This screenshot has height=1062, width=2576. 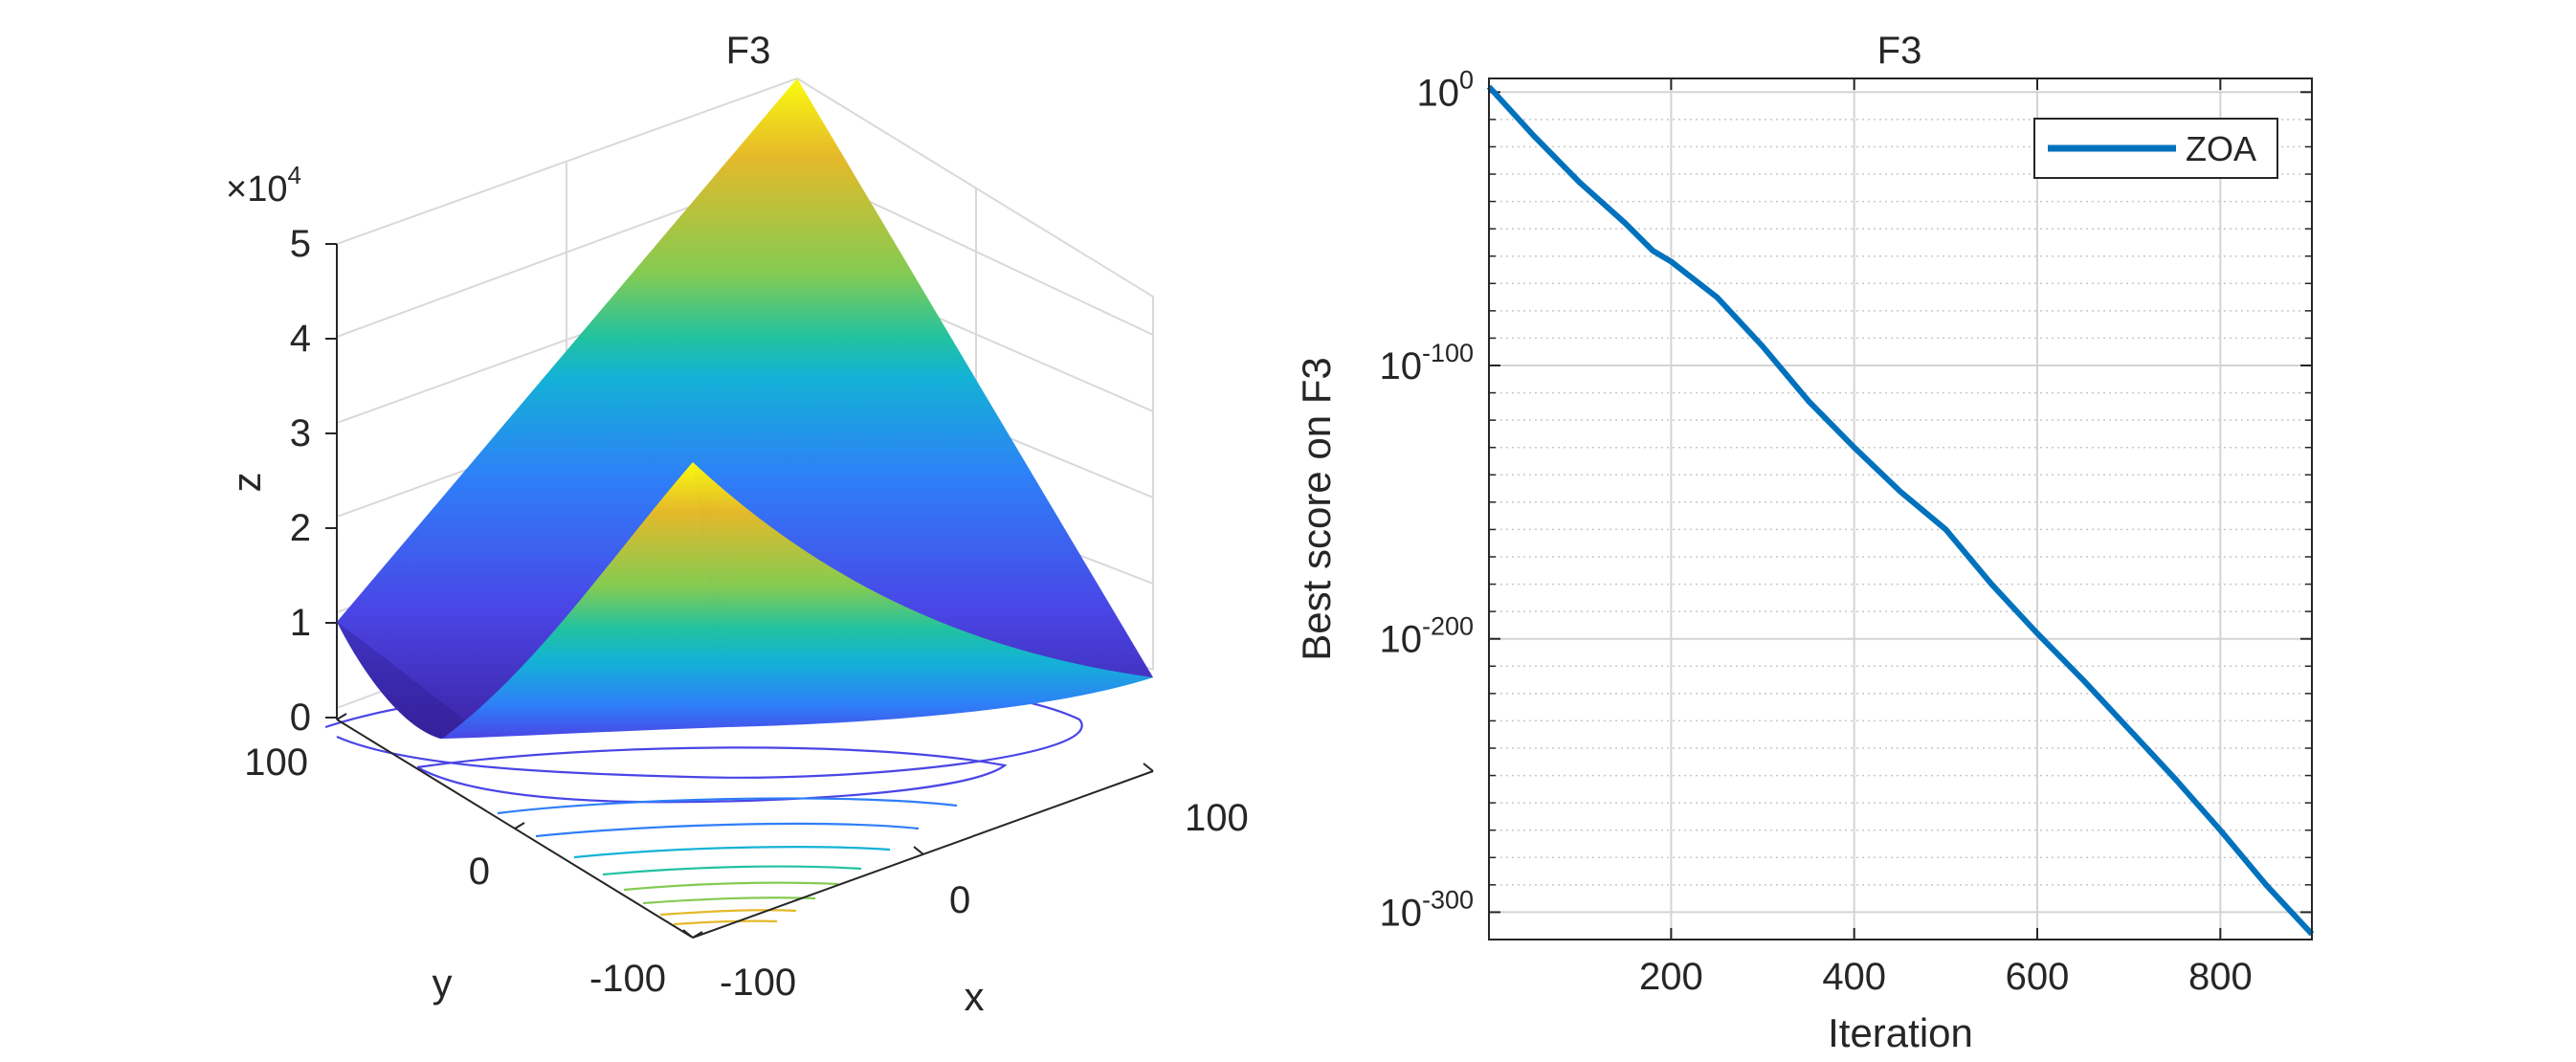 What do you see at coordinates (923, 594) in the screenshot?
I see `surface-front-shade` at bounding box center [923, 594].